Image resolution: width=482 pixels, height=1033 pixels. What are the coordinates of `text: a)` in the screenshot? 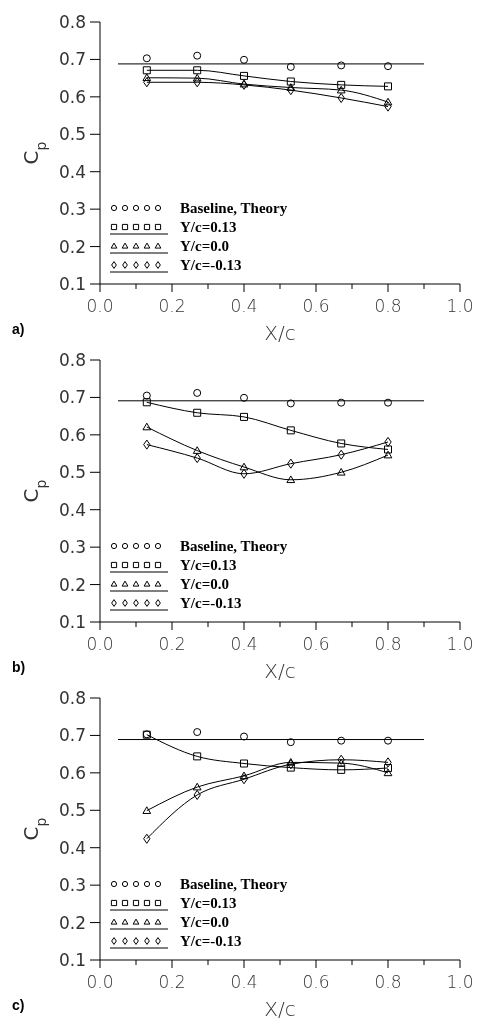 It's located at (18, 329).